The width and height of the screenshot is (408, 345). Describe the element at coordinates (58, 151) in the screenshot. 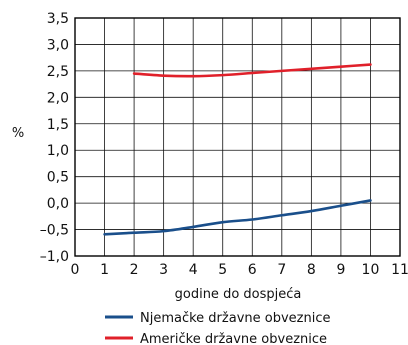

I see `y-tick-label: 1,0` at that location.